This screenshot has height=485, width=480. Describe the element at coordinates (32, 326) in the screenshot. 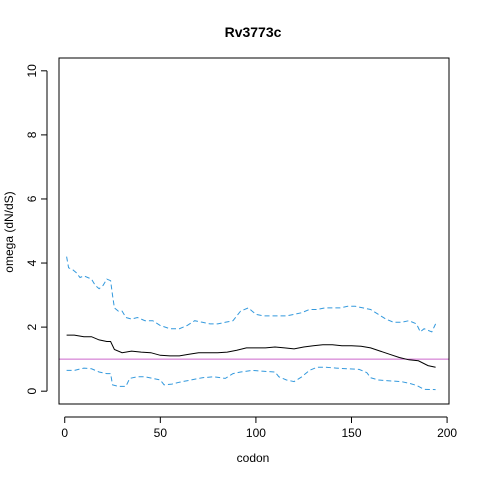

I see `y-tick-label: 2` at that location.